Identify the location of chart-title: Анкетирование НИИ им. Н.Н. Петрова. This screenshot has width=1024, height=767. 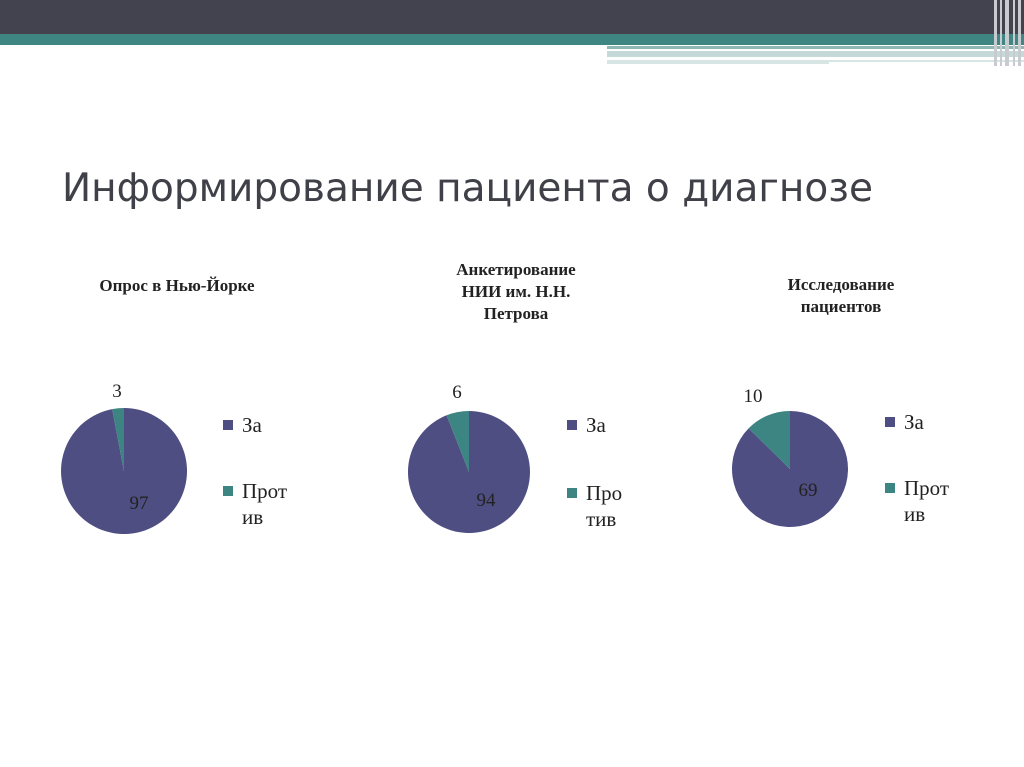
(516, 291).